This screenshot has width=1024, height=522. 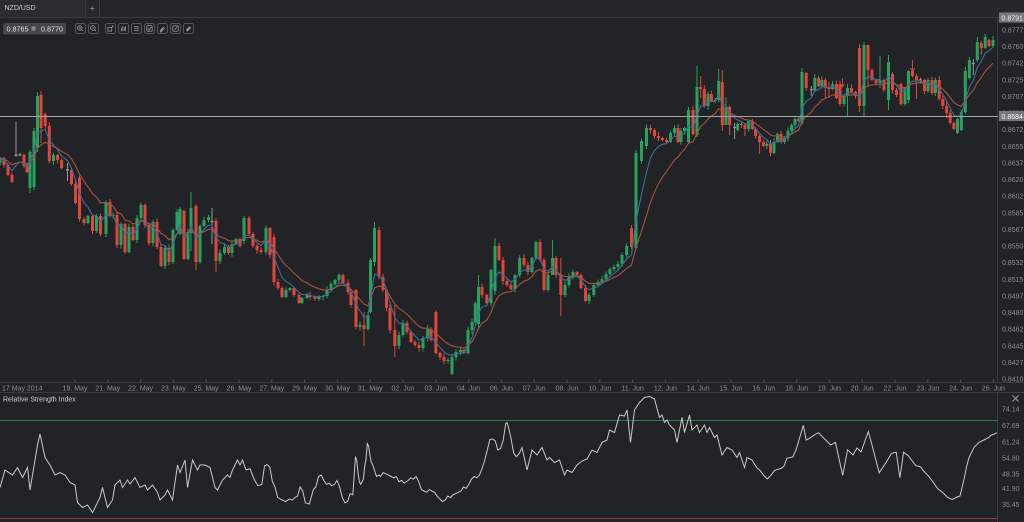 I want to click on svg-text: Relative Strength Index, so click(x=39, y=400).